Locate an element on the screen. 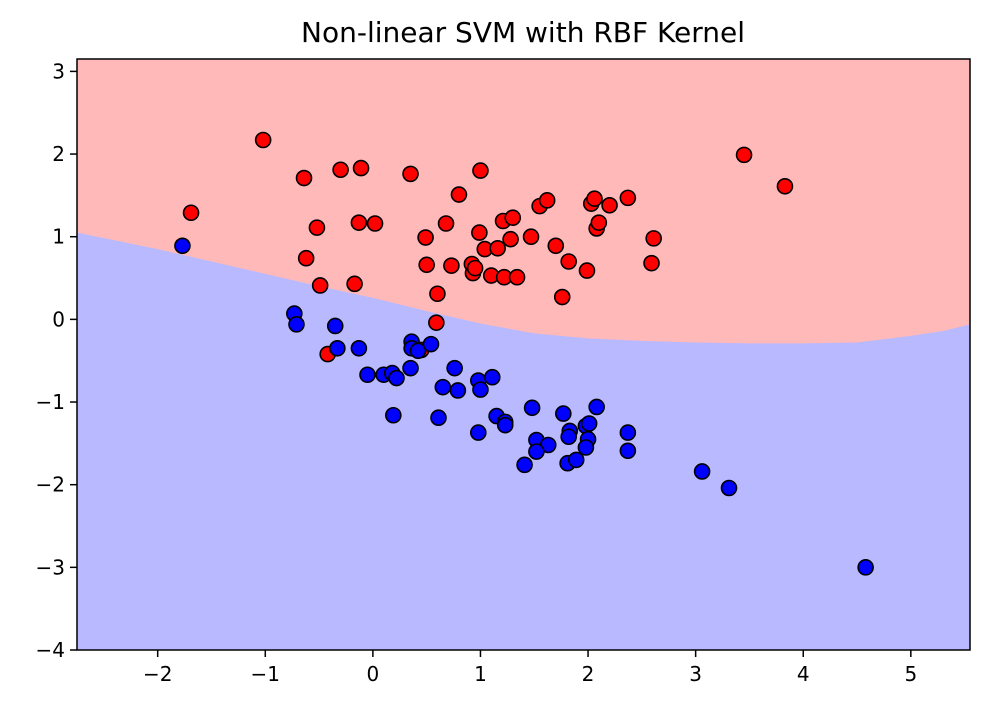 This screenshot has height=714, width=989. x-tick-label: 0 is located at coordinates (373, 674).